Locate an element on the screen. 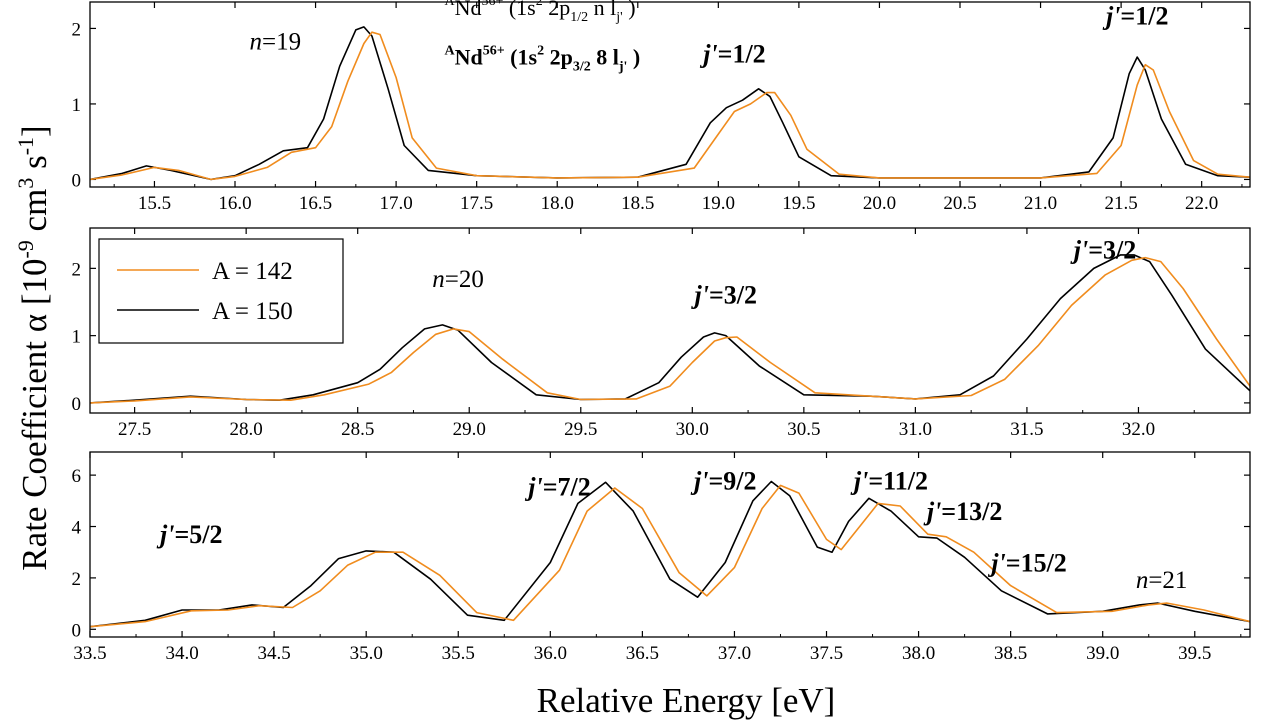 The width and height of the screenshot is (1263, 725). x-tick-label: 15.5 is located at coordinates (154, 203).